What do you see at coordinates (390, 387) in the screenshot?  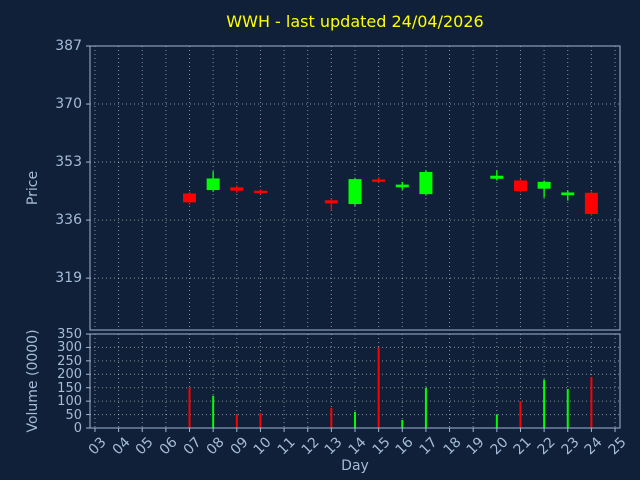 I see `volume-bars` at bounding box center [390, 387].